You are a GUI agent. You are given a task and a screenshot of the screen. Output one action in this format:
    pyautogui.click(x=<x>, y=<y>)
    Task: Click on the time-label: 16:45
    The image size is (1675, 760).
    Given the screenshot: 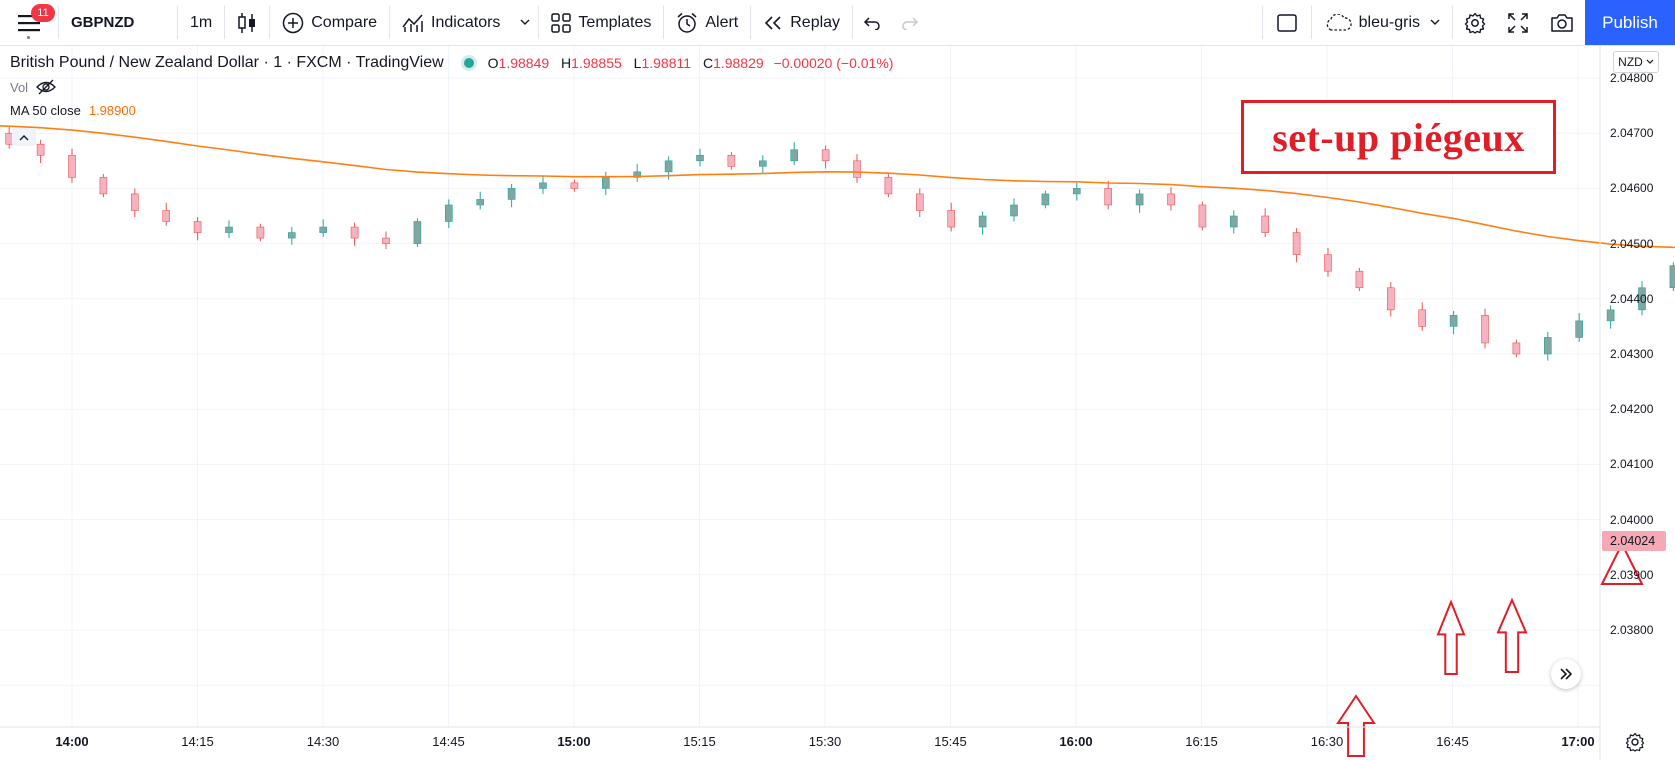 What is the action you would take?
    pyautogui.click(x=1452, y=741)
    